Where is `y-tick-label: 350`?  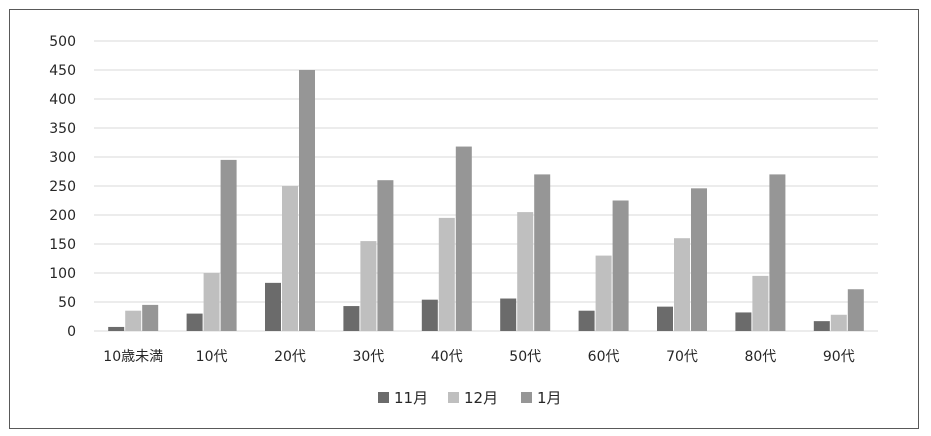
y-tick-label: 350 is located at coordinates (62, 129).